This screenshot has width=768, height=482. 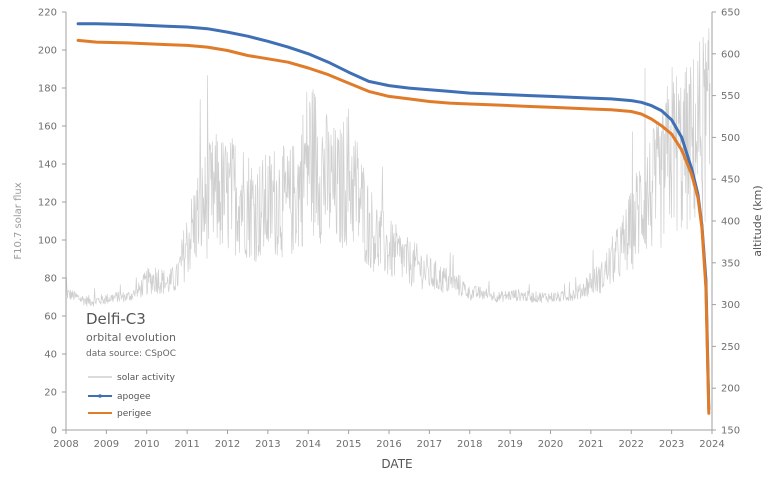 I want to click on x-tick-label: 2023, so click(x=671, y=444).